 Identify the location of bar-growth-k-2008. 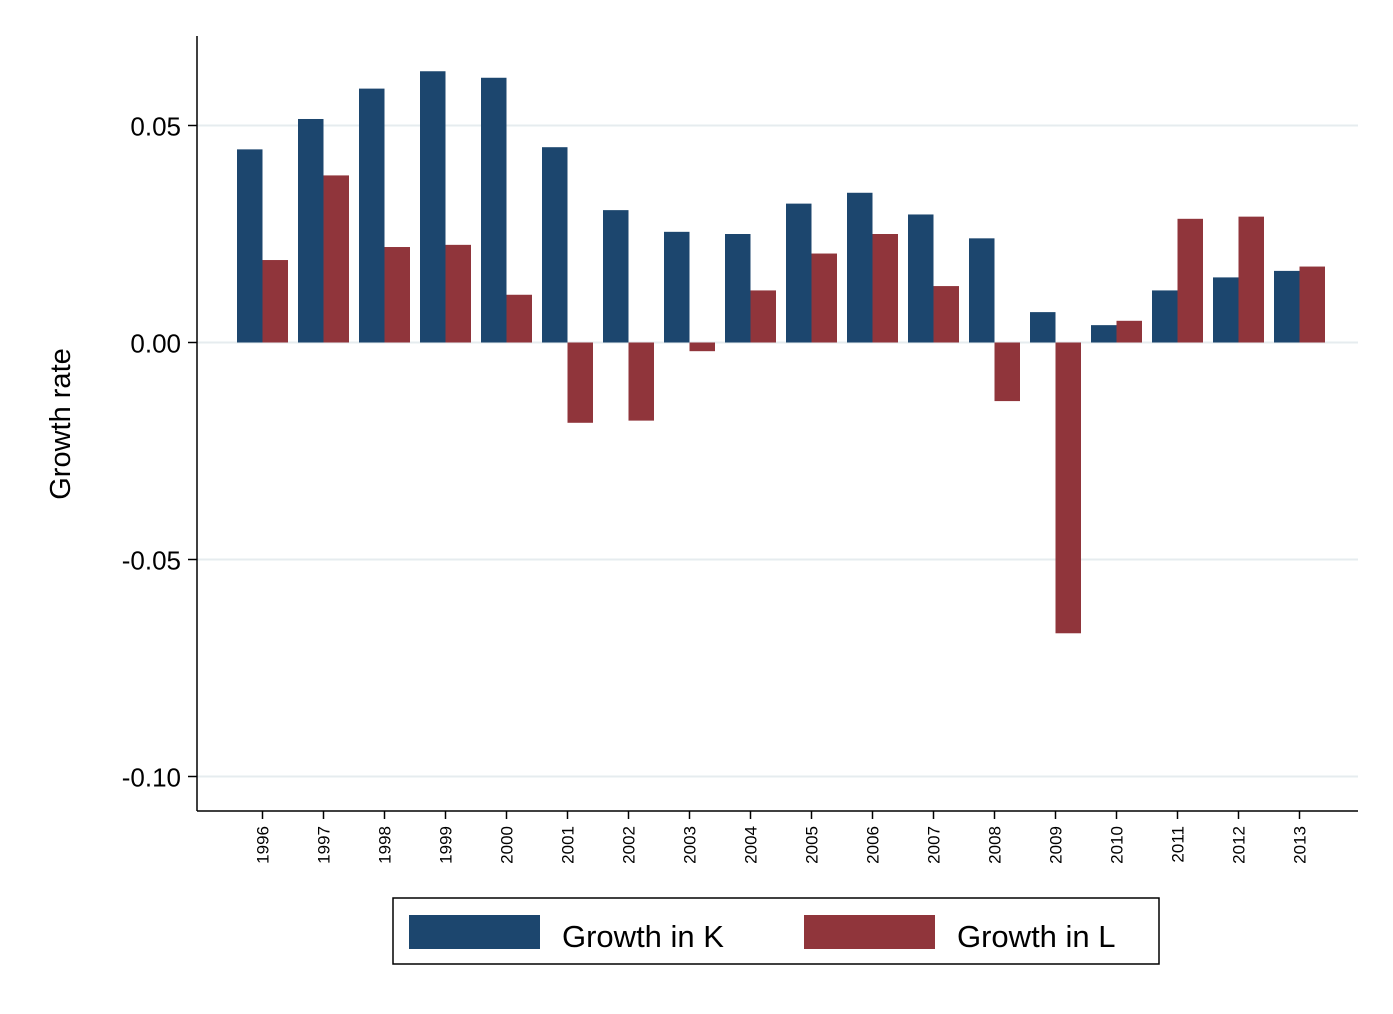
(982, 290).